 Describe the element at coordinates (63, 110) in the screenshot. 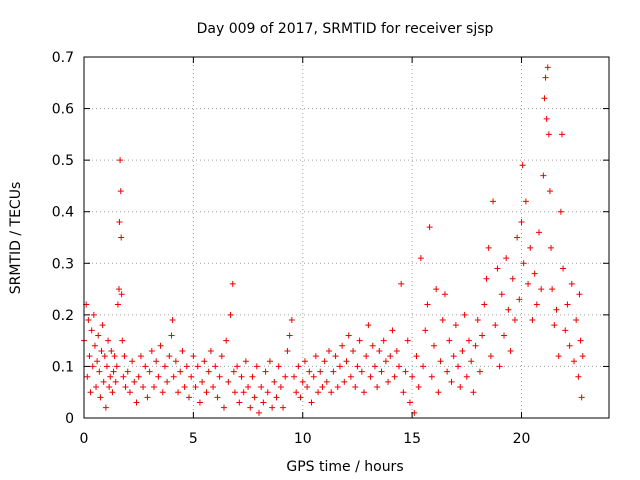

I see `y-tick-label: 0.6` at that location.